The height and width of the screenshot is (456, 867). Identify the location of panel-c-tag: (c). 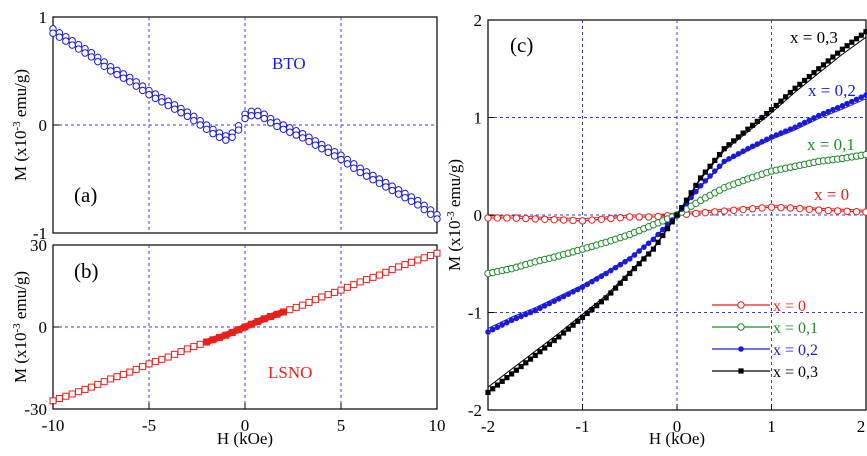
(521, 45).